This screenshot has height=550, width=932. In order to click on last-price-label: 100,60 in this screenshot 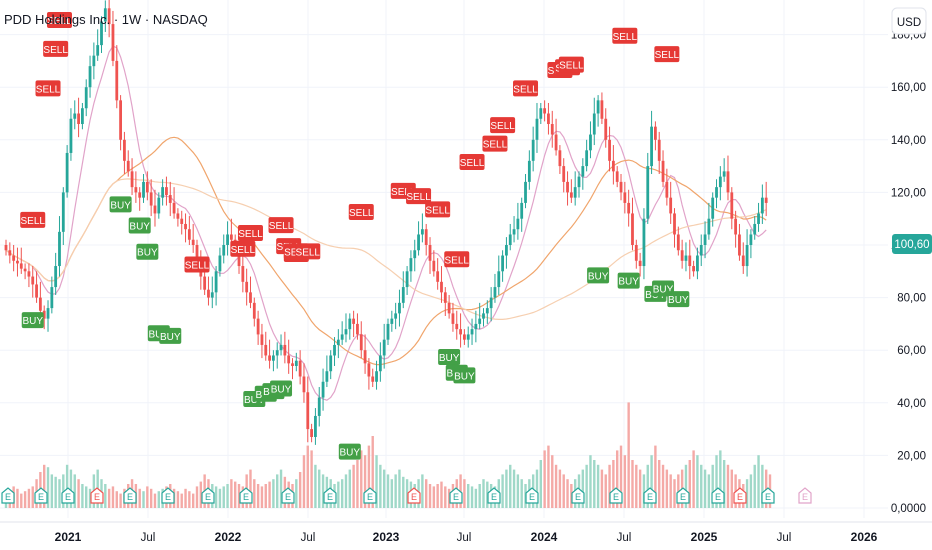, I will do `click(911, 245)`.